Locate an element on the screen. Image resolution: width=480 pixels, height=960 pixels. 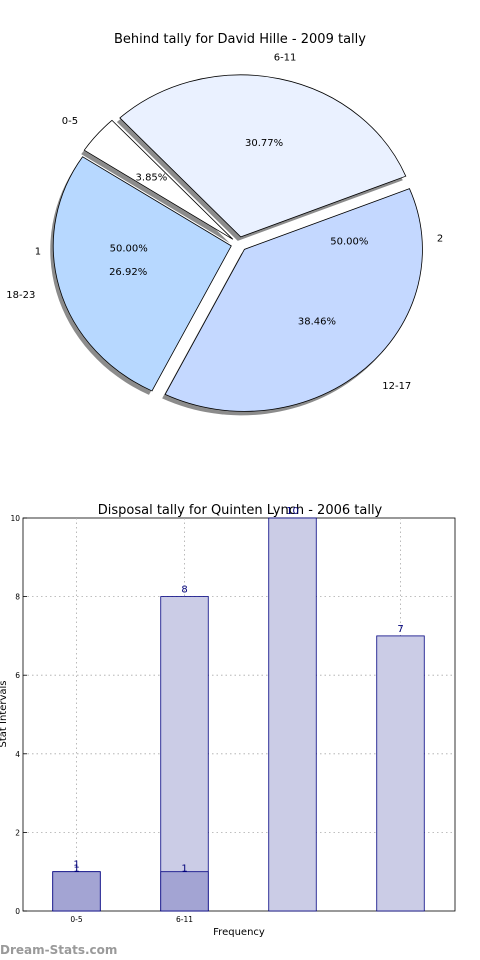
pie-category-label: 0-5 is located at coordinates (70, 121).